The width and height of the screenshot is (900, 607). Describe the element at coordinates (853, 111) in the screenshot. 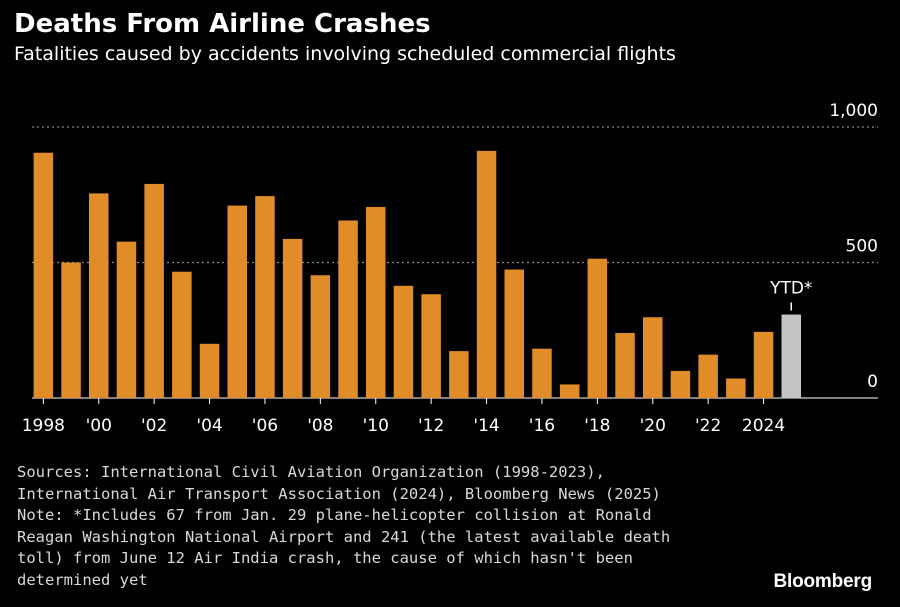

I see `y-tick-label: 1,000` at that location.